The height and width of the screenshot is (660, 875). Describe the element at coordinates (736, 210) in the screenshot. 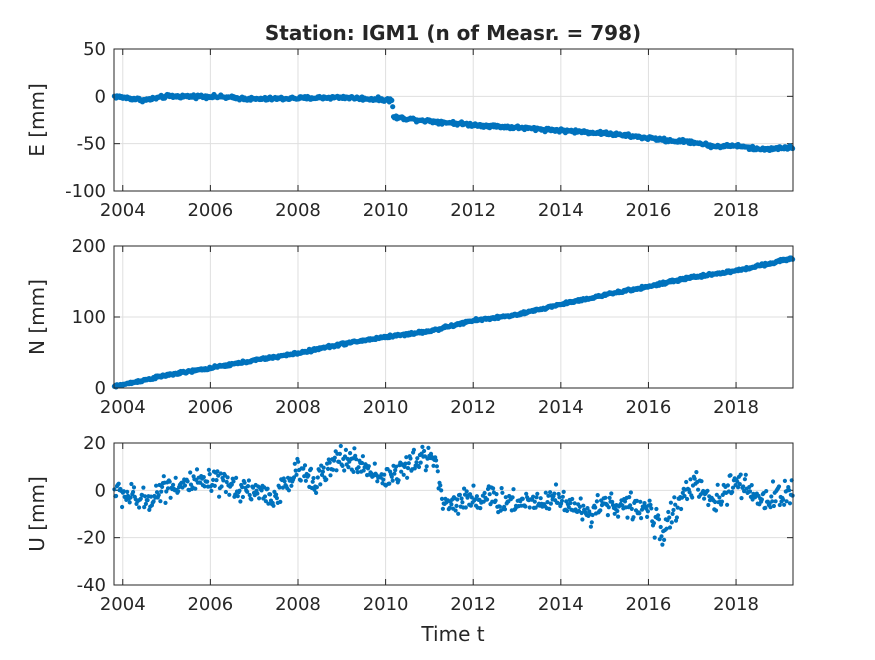

I see `x-tick-label: 2018` at that location.